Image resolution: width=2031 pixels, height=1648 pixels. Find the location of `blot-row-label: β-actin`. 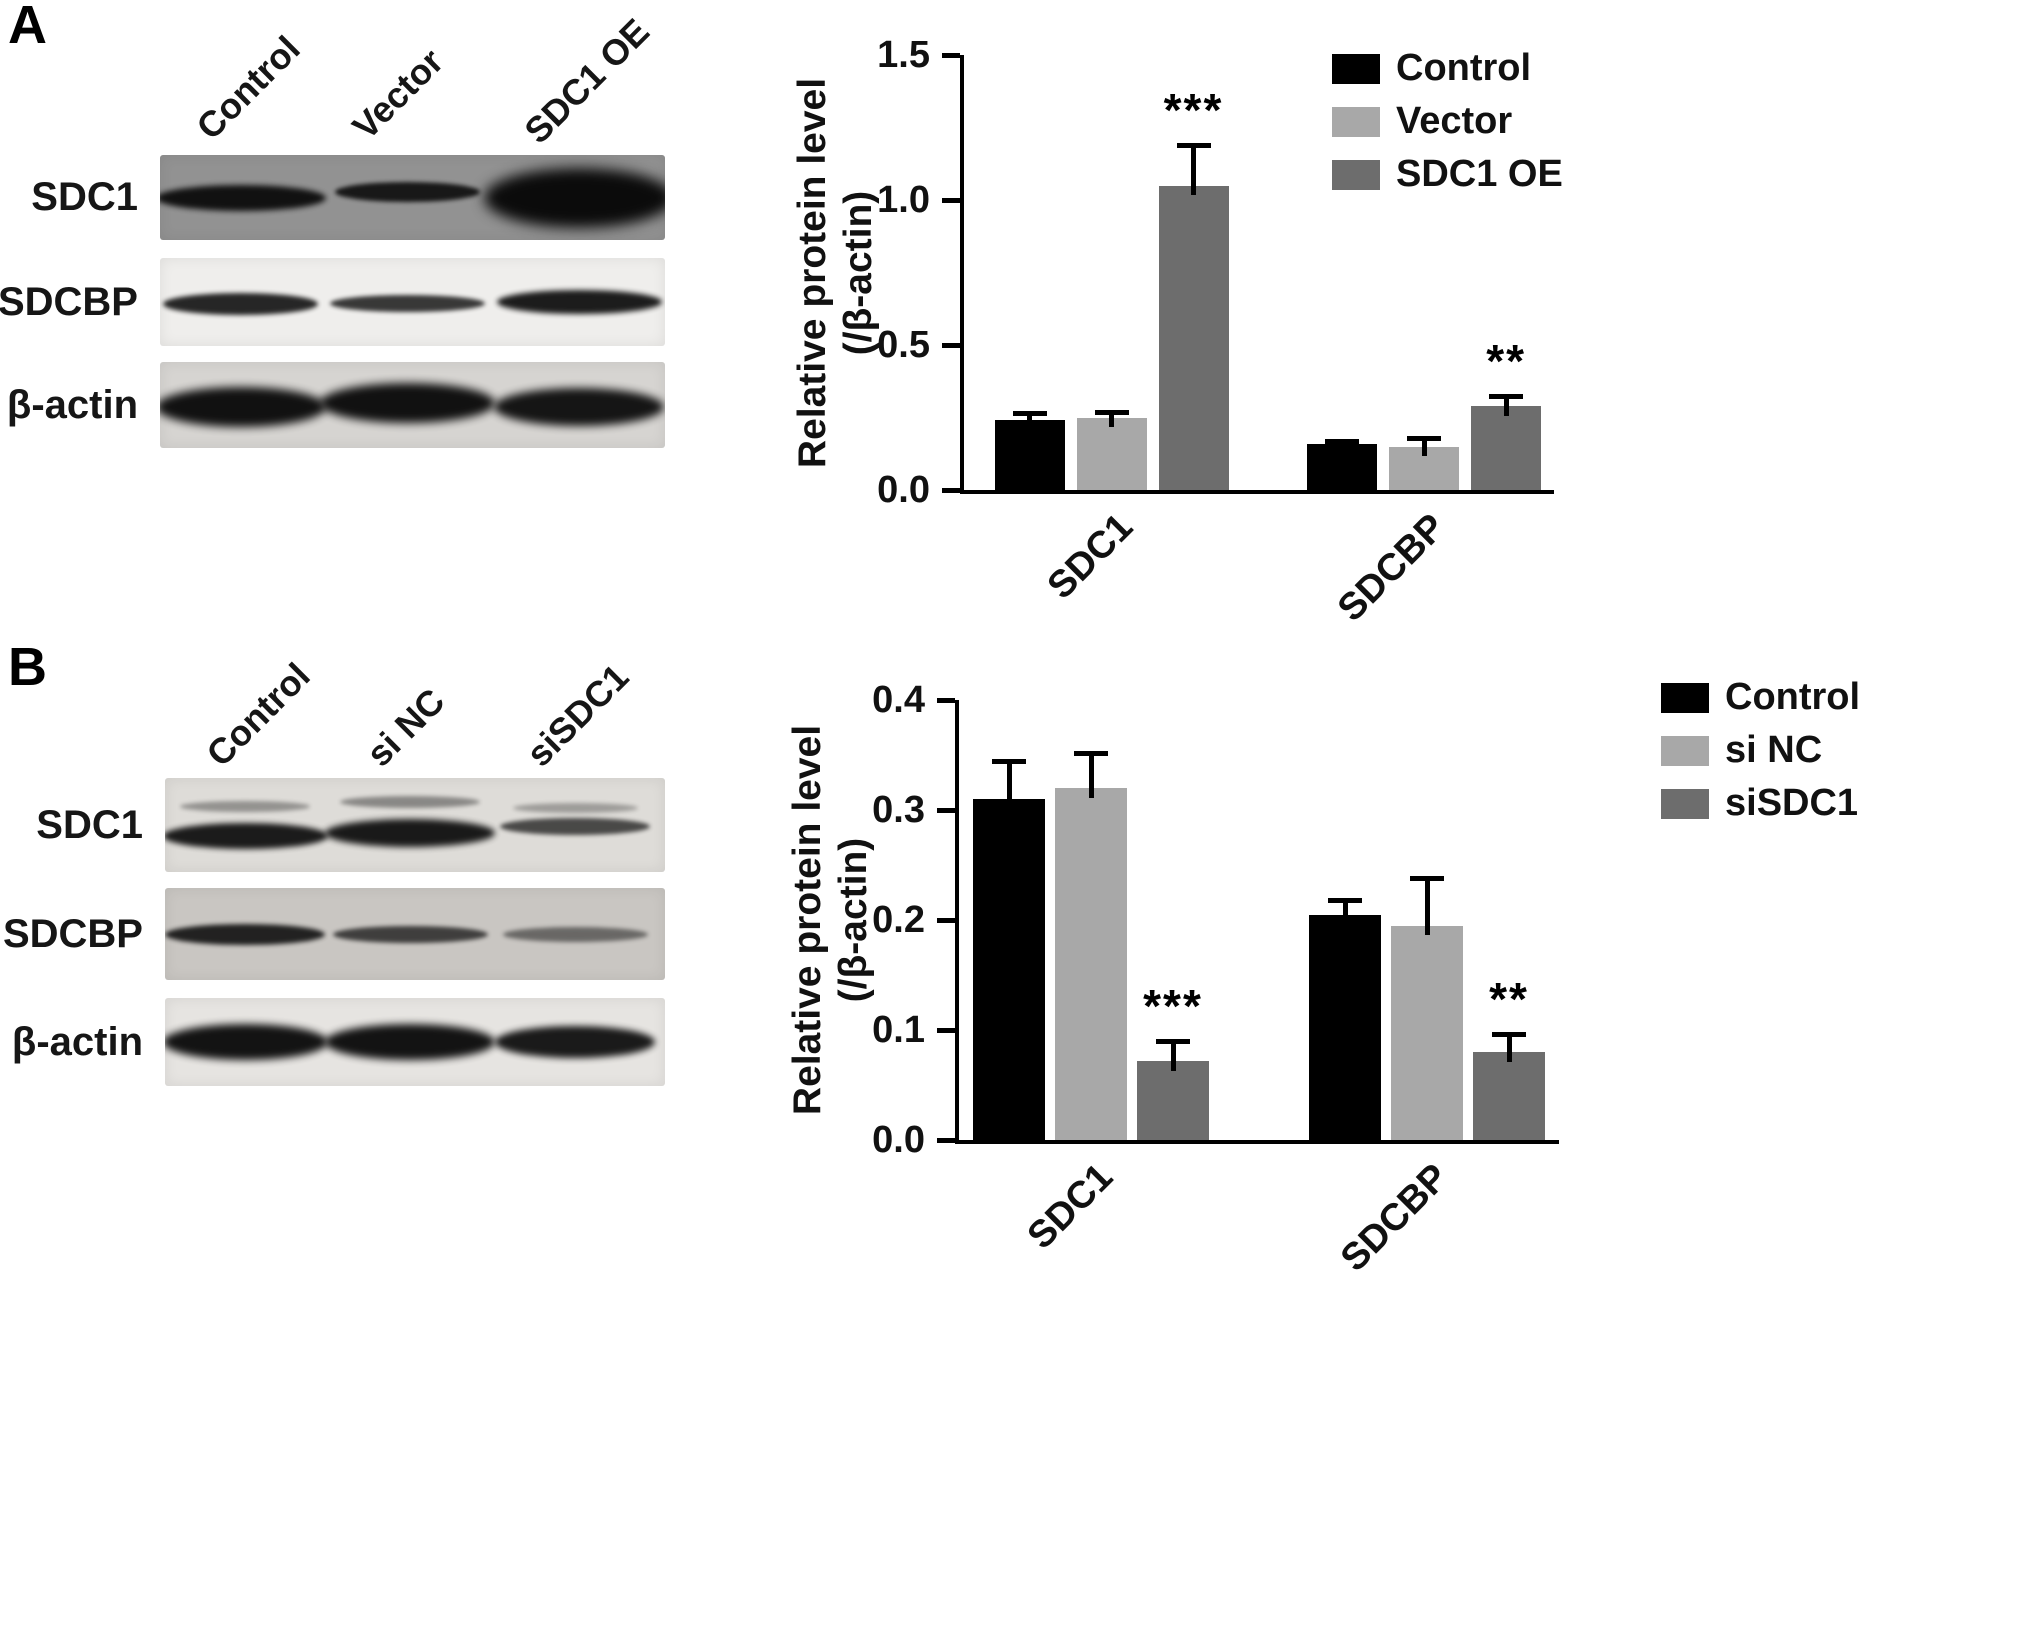

blot-row-label: β-actin is located at coordinates (72, 404).